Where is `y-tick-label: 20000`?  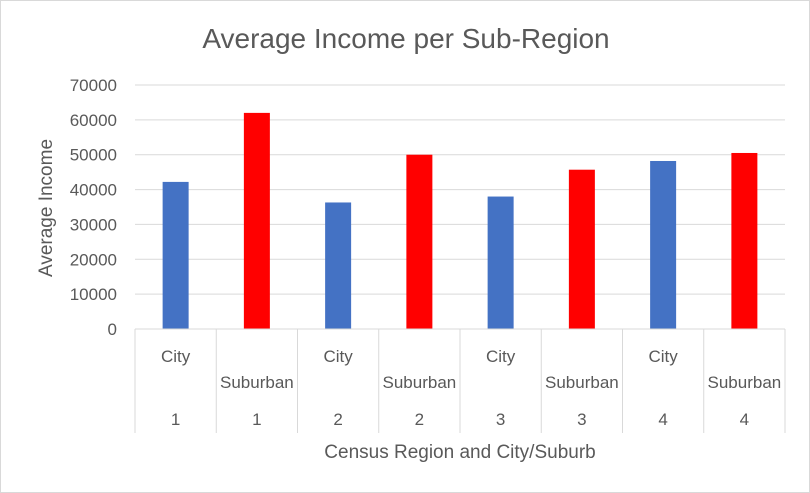
y-tick-label: 20000 is located at coordinates (93, 259).